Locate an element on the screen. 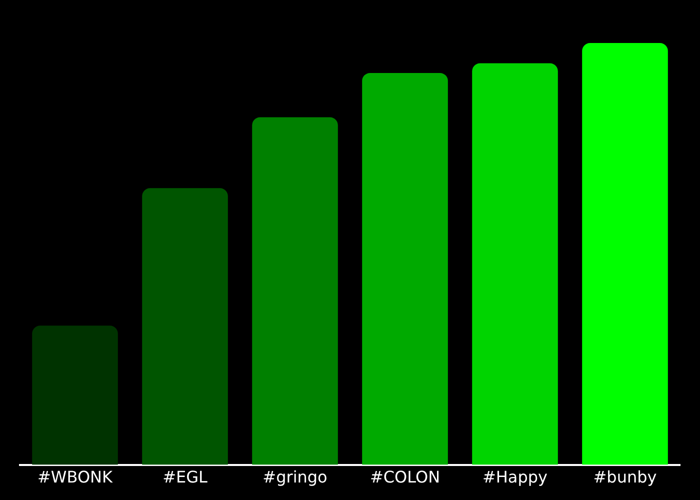 Image resolution: width=700 pixels, height=500 pixels. x-tick-label: #bunby is located at coordinates (625, 477).